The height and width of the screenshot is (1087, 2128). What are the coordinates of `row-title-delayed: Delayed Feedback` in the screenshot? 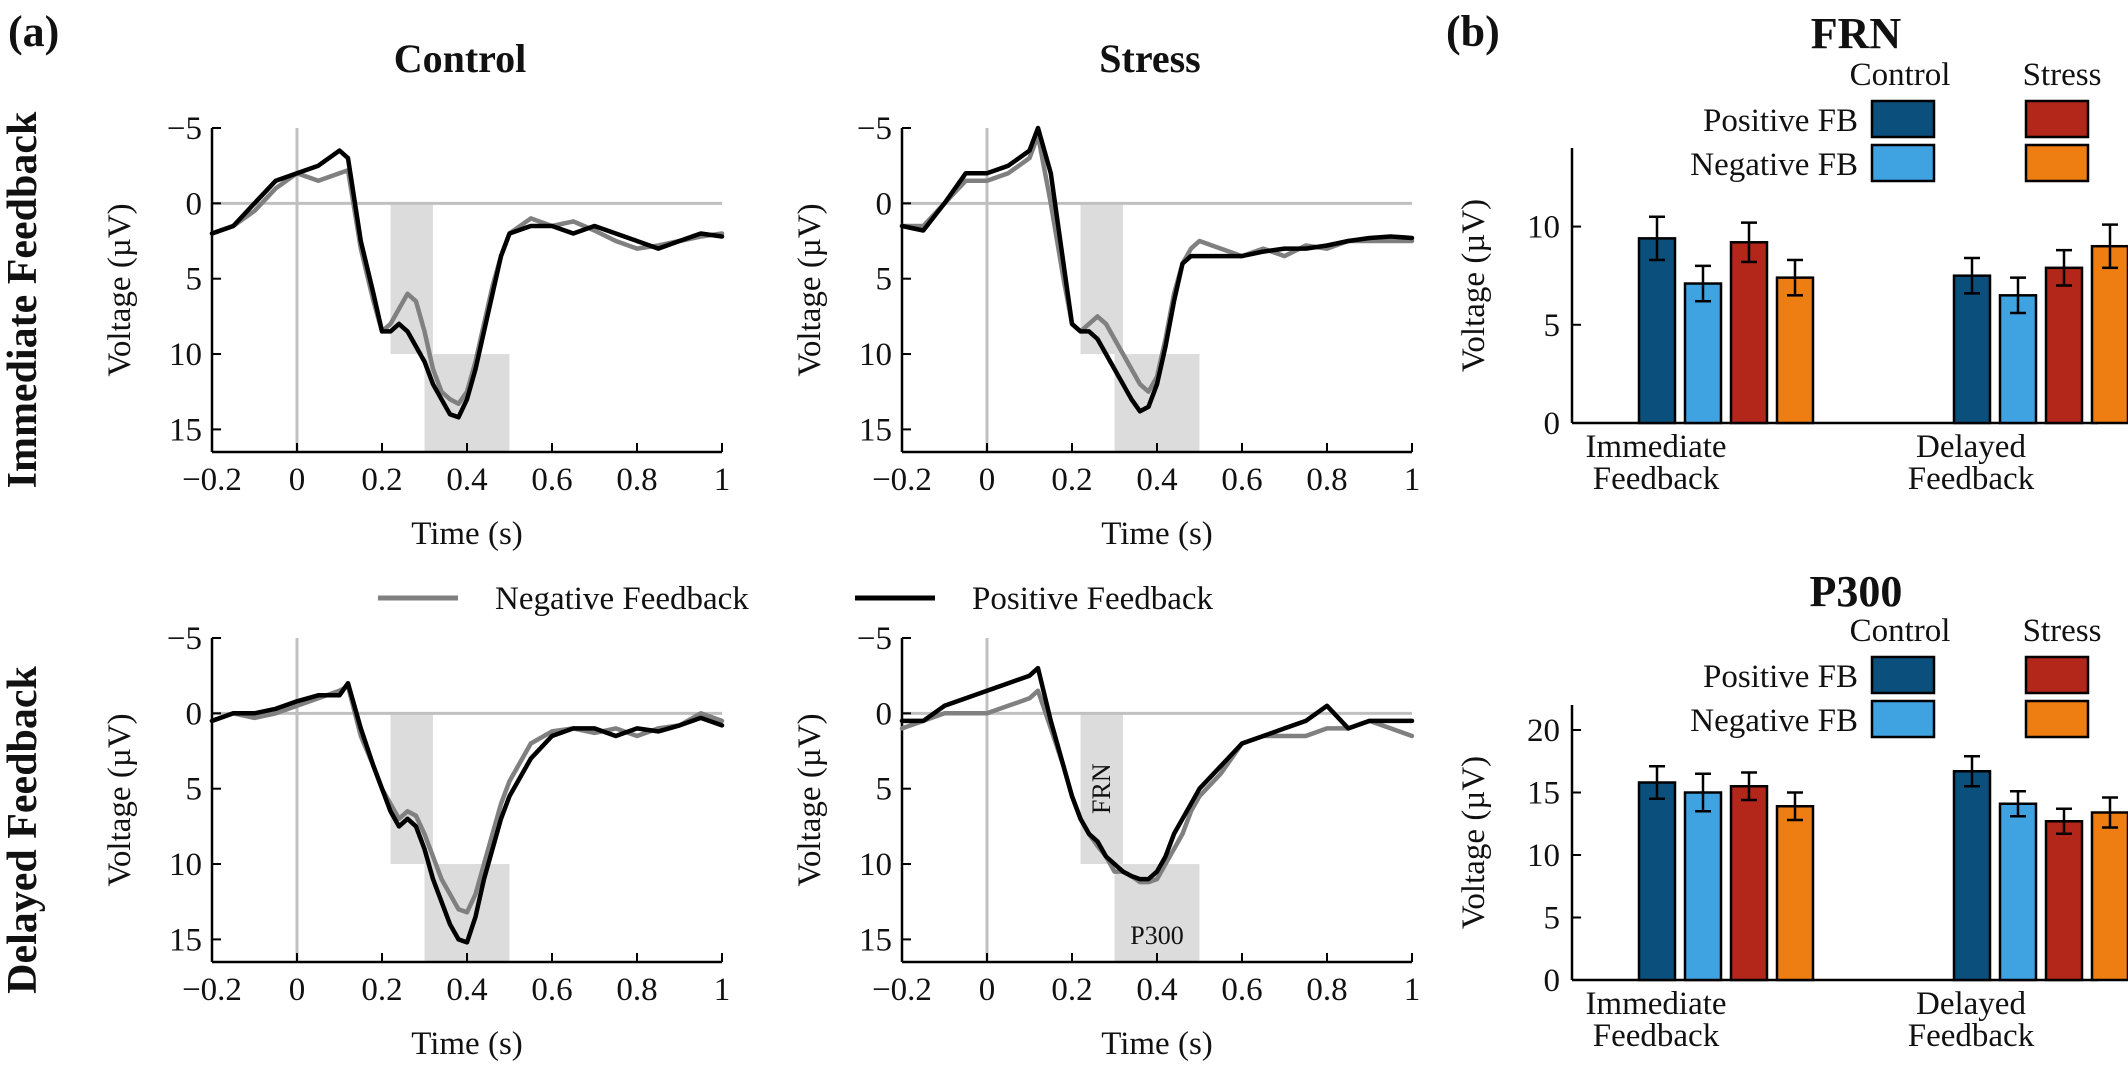 It's located at (23, 829).